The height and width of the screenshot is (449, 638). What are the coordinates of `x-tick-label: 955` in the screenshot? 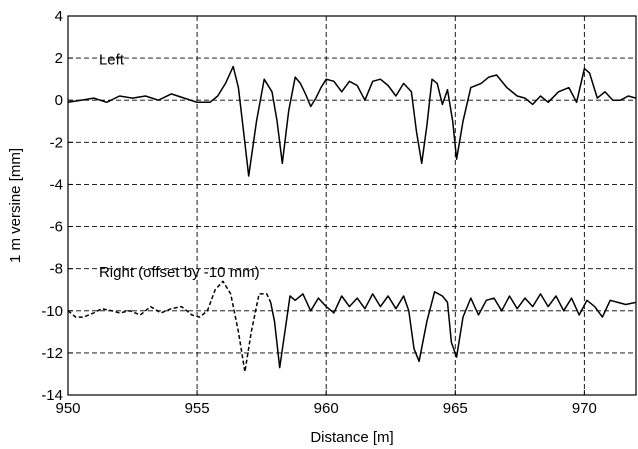 It's located at (197, 408).